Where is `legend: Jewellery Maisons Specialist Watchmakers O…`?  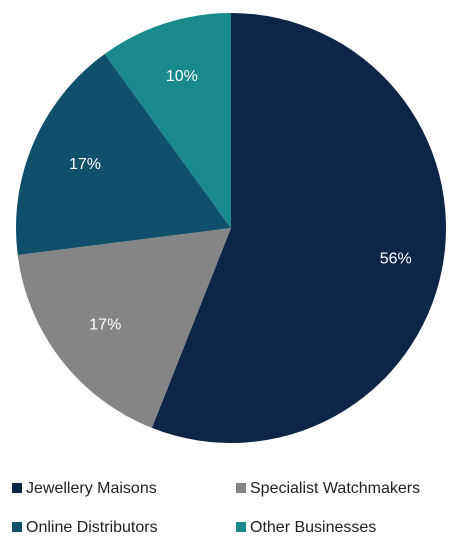
legend: Jewellery Maisons Specialist Watchmakers O… is located at coordinates (216, 508).